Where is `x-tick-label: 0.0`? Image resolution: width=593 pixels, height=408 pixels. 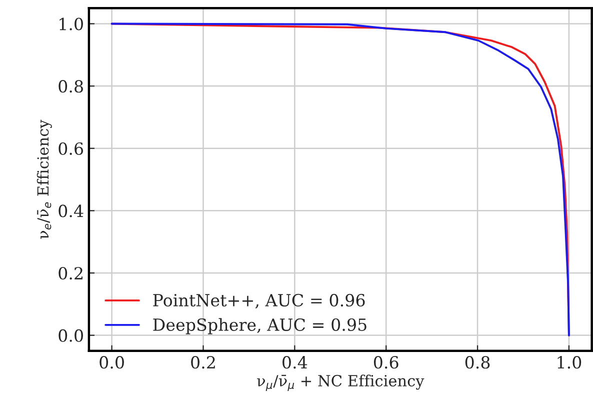
x-tick-label: 0.0 is located at coordinates (112, 362).